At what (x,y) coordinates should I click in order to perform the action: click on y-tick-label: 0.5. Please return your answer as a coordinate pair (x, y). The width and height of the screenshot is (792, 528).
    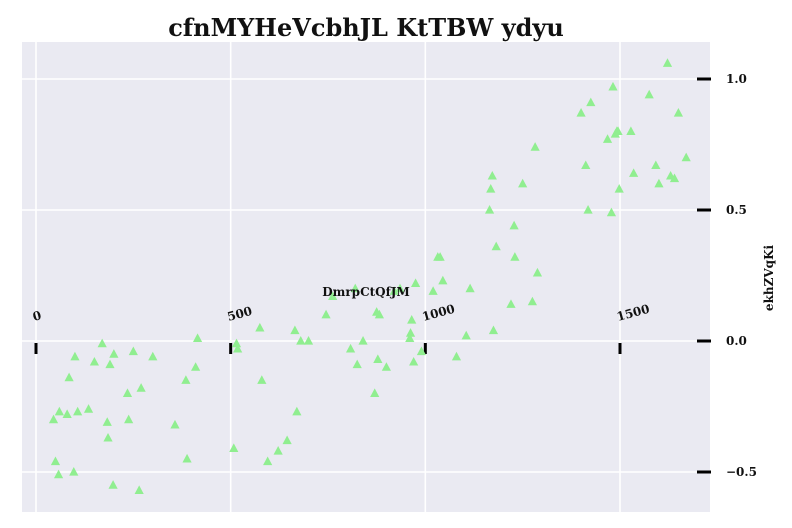
    Looking at the image, I should click on (736, 210).